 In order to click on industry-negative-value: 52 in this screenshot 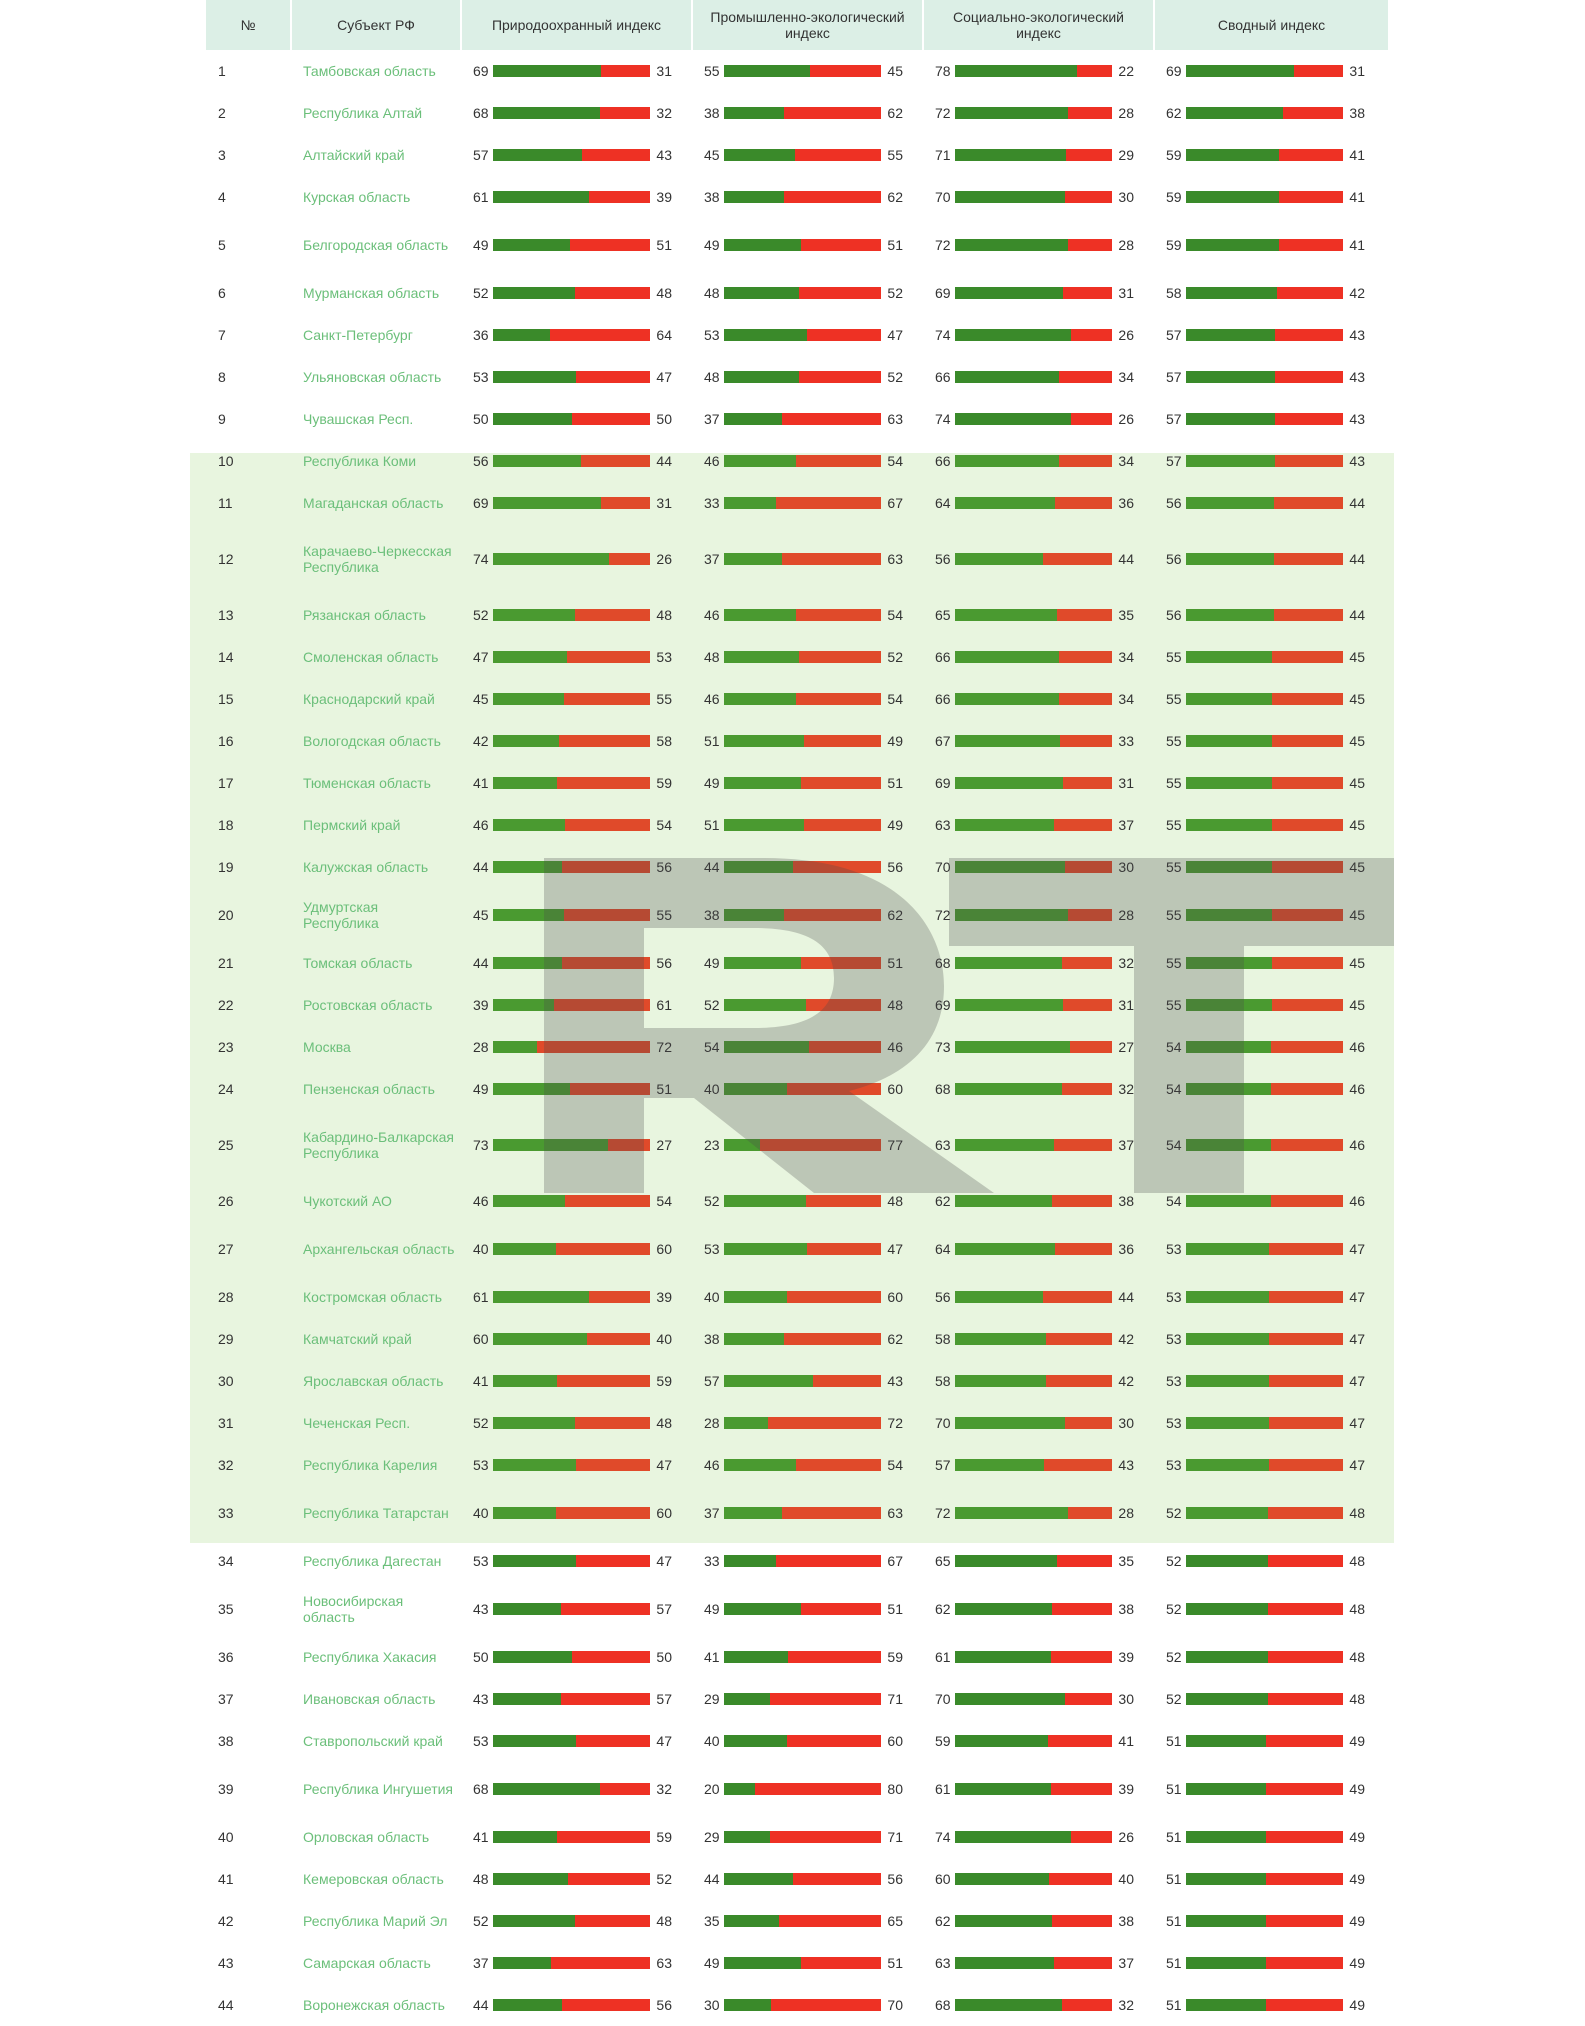, I will do `click(895, 293)`.